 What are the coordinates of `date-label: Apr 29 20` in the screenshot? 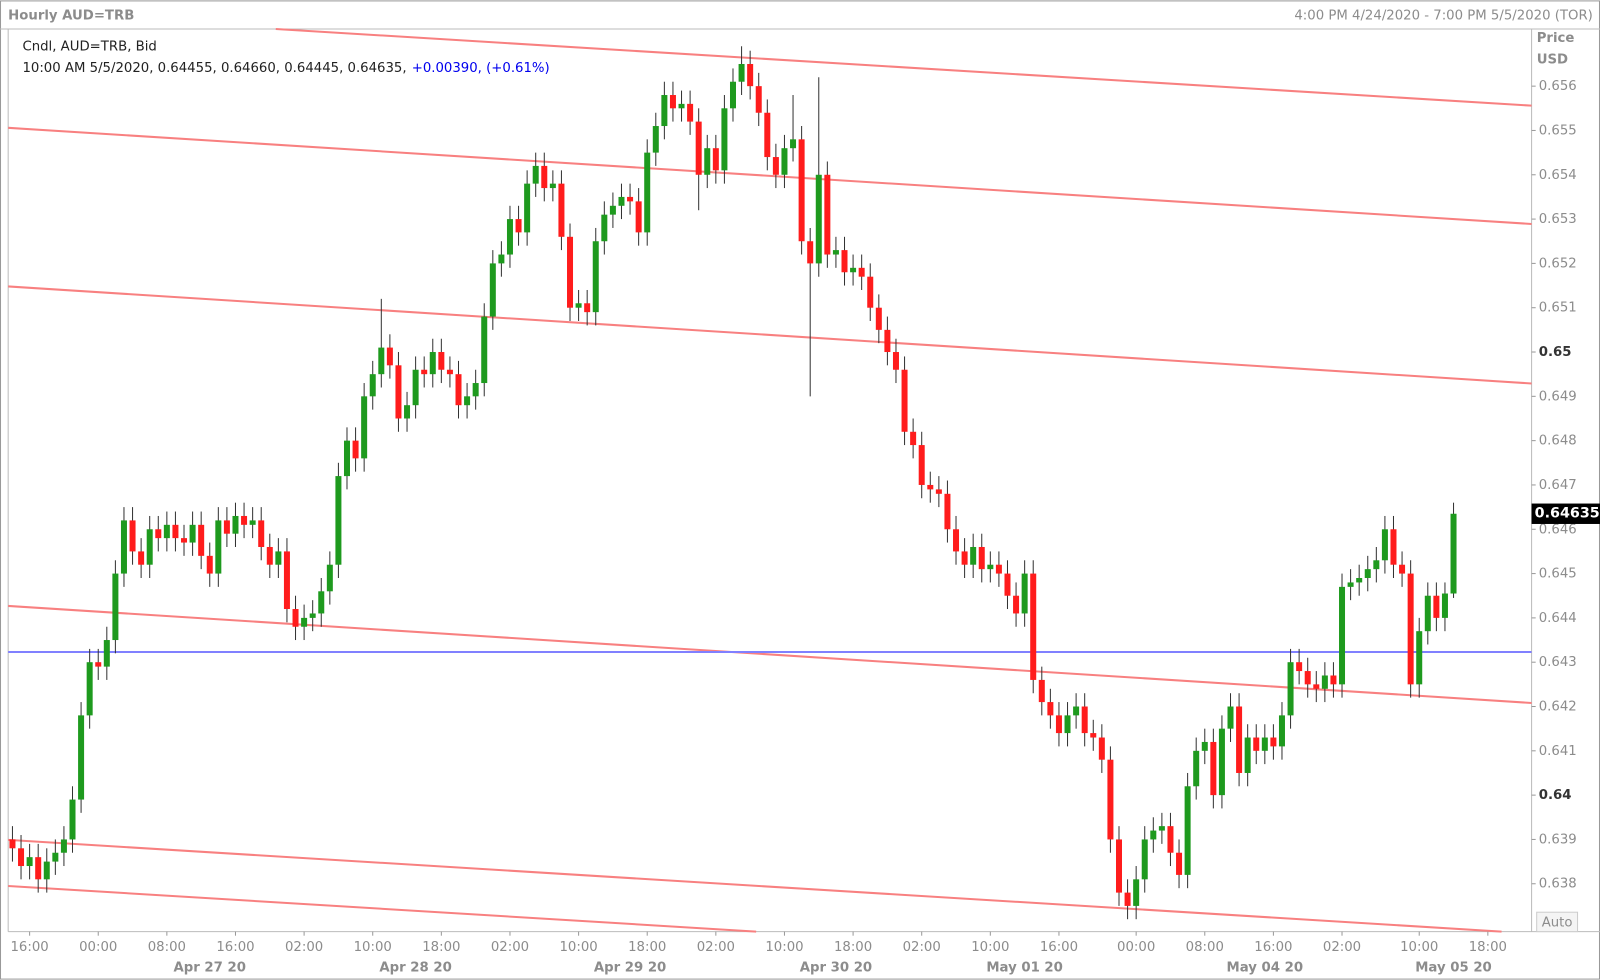 It's located at (630, 967).